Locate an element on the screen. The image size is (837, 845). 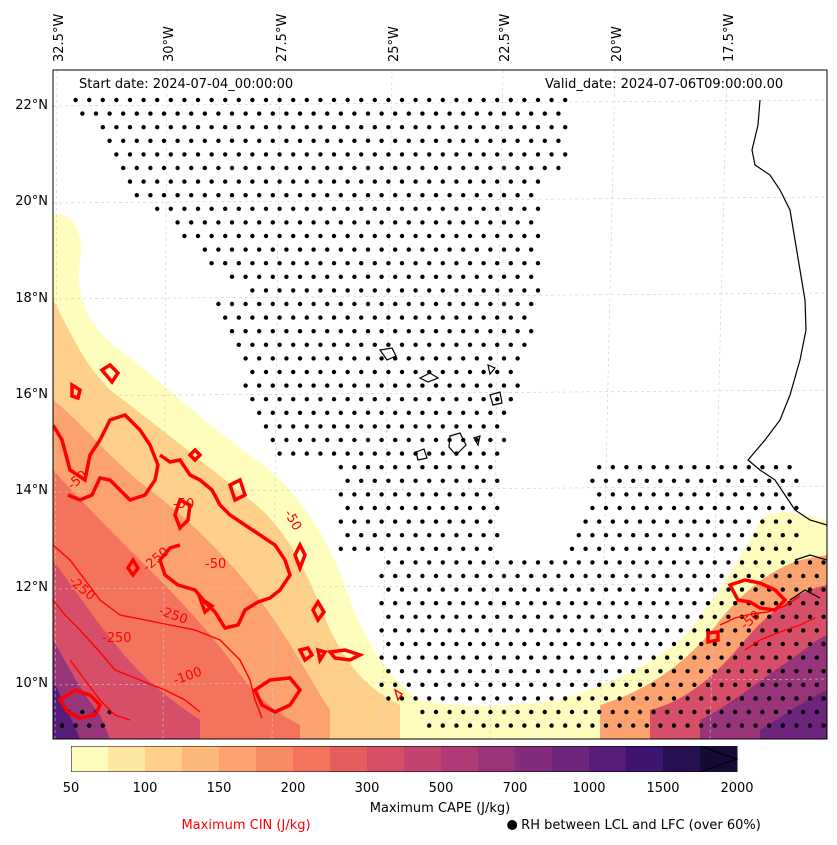
lon-tick-label: 22.5°W is located at coordinates (505, 37).